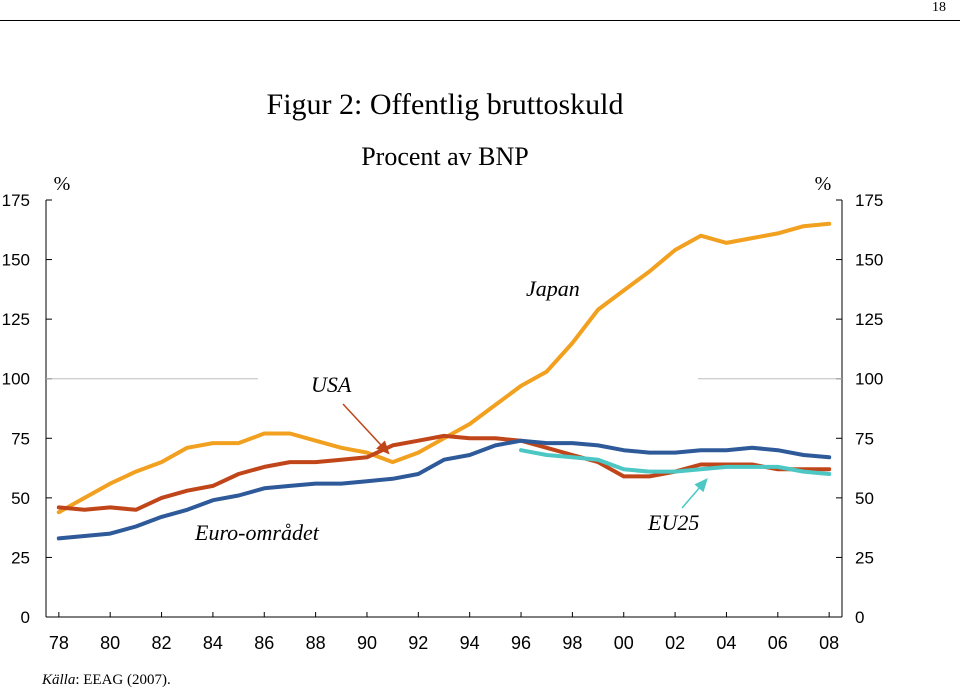 The height and width of the screenshot is (690, 960). What do you see at coordinates (59, 680) in the screenshot?
I see `source-label: Källa` at bounding box center [59, 680].